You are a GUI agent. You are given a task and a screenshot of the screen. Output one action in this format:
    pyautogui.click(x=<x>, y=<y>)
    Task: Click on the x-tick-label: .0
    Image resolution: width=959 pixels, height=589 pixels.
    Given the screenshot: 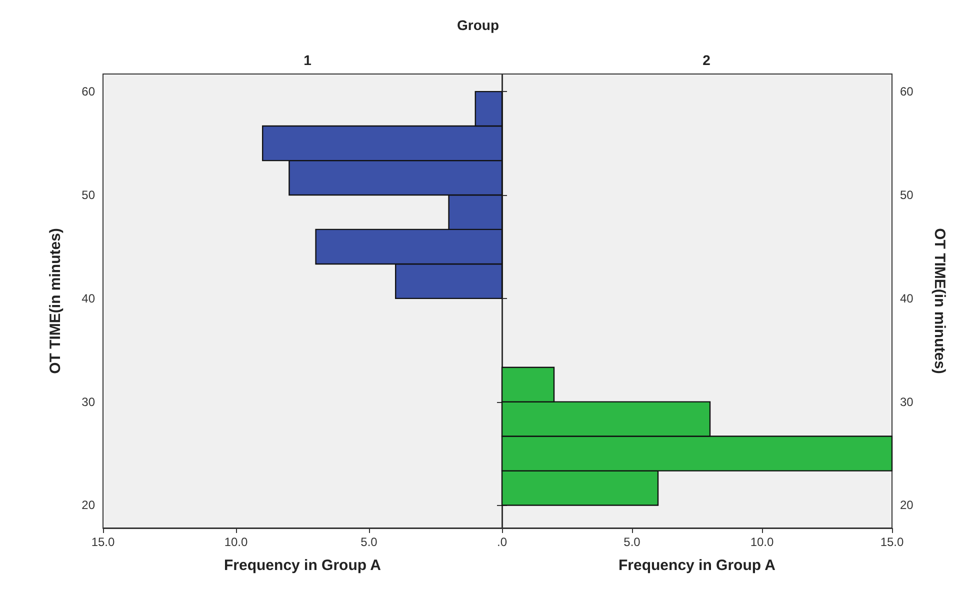 What is the action you would take?
    pyautogui.click(x=502, y=542)
    